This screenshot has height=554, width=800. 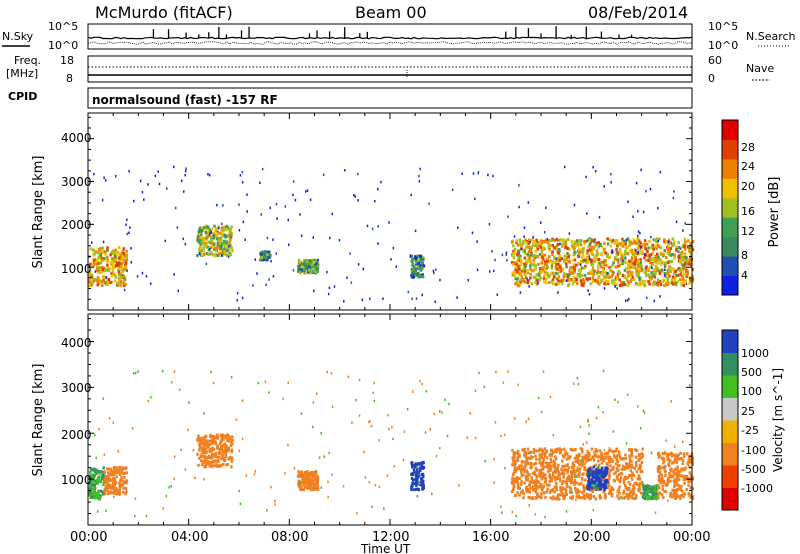 What do you see at coordinates (730, 246) in the screenshot?
I see `power-colorbar-swatch` at bounding box center [730, 246].